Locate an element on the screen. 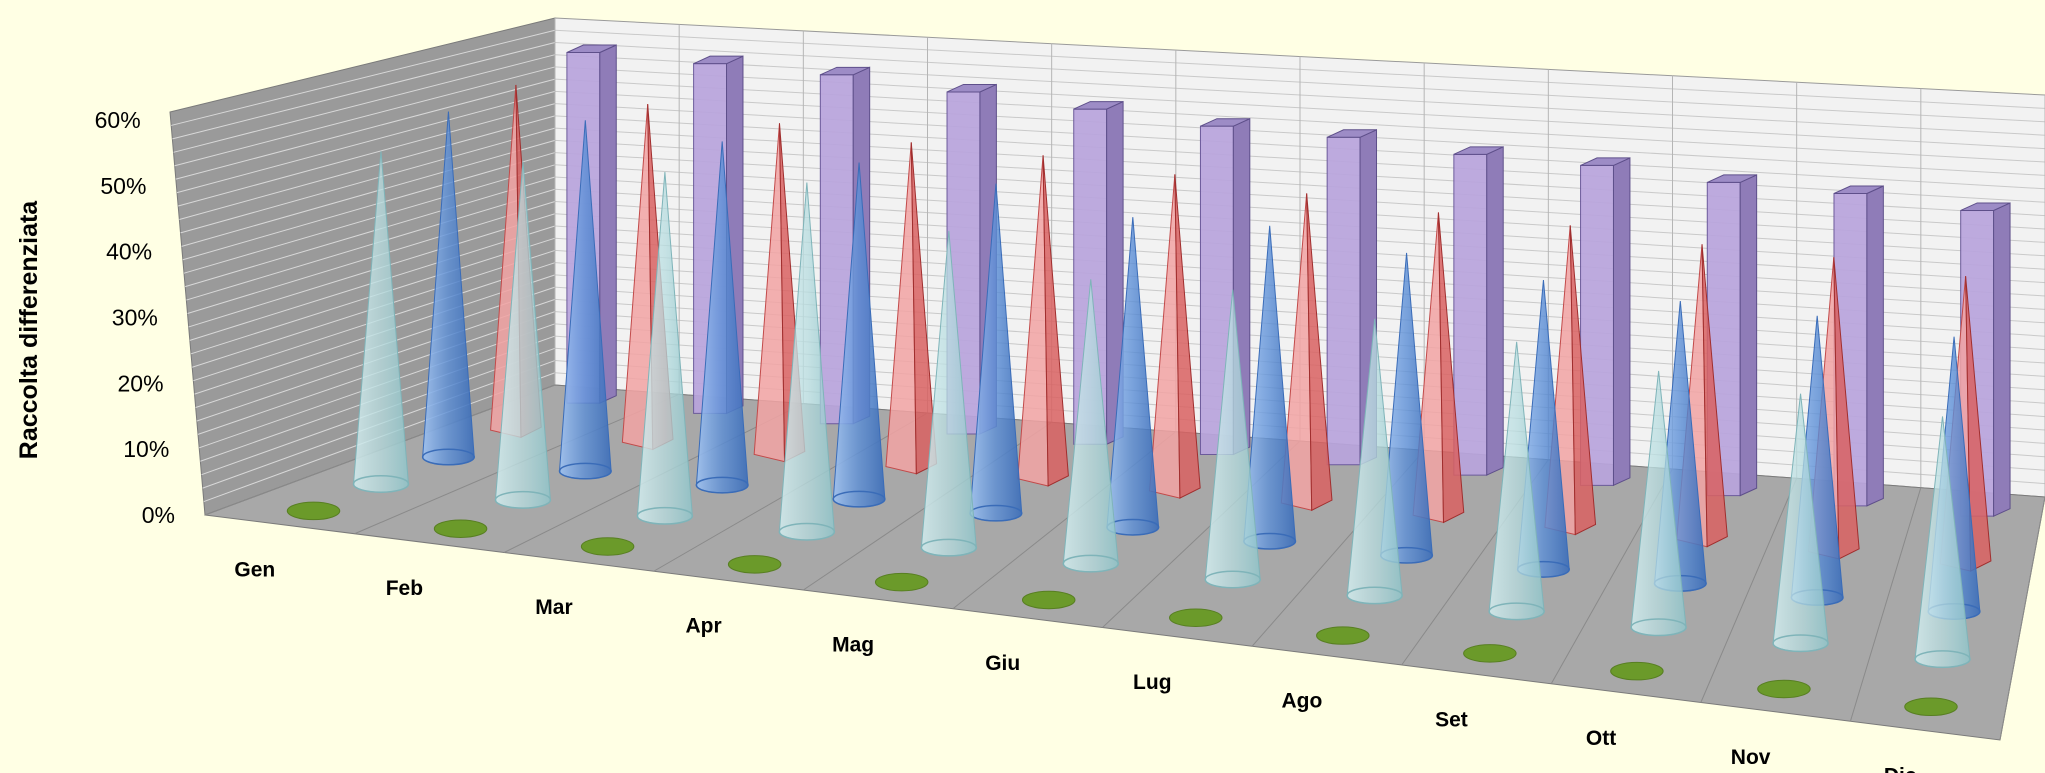 The height and width of the screenshot is (773, 2045). x-tick-label: Apr is located at coordinates (703, 626).